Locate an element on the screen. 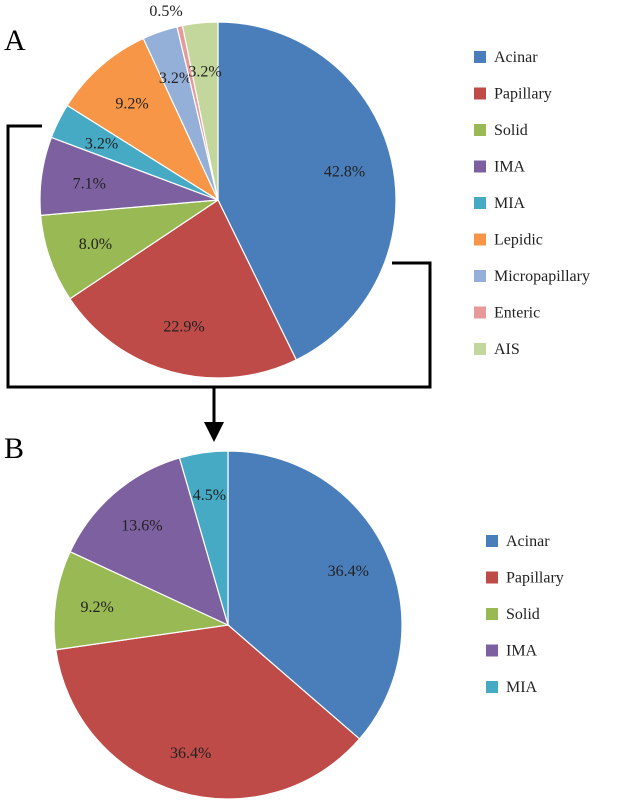  legend-a-swatch-solid is located at coordinates (480, 130).